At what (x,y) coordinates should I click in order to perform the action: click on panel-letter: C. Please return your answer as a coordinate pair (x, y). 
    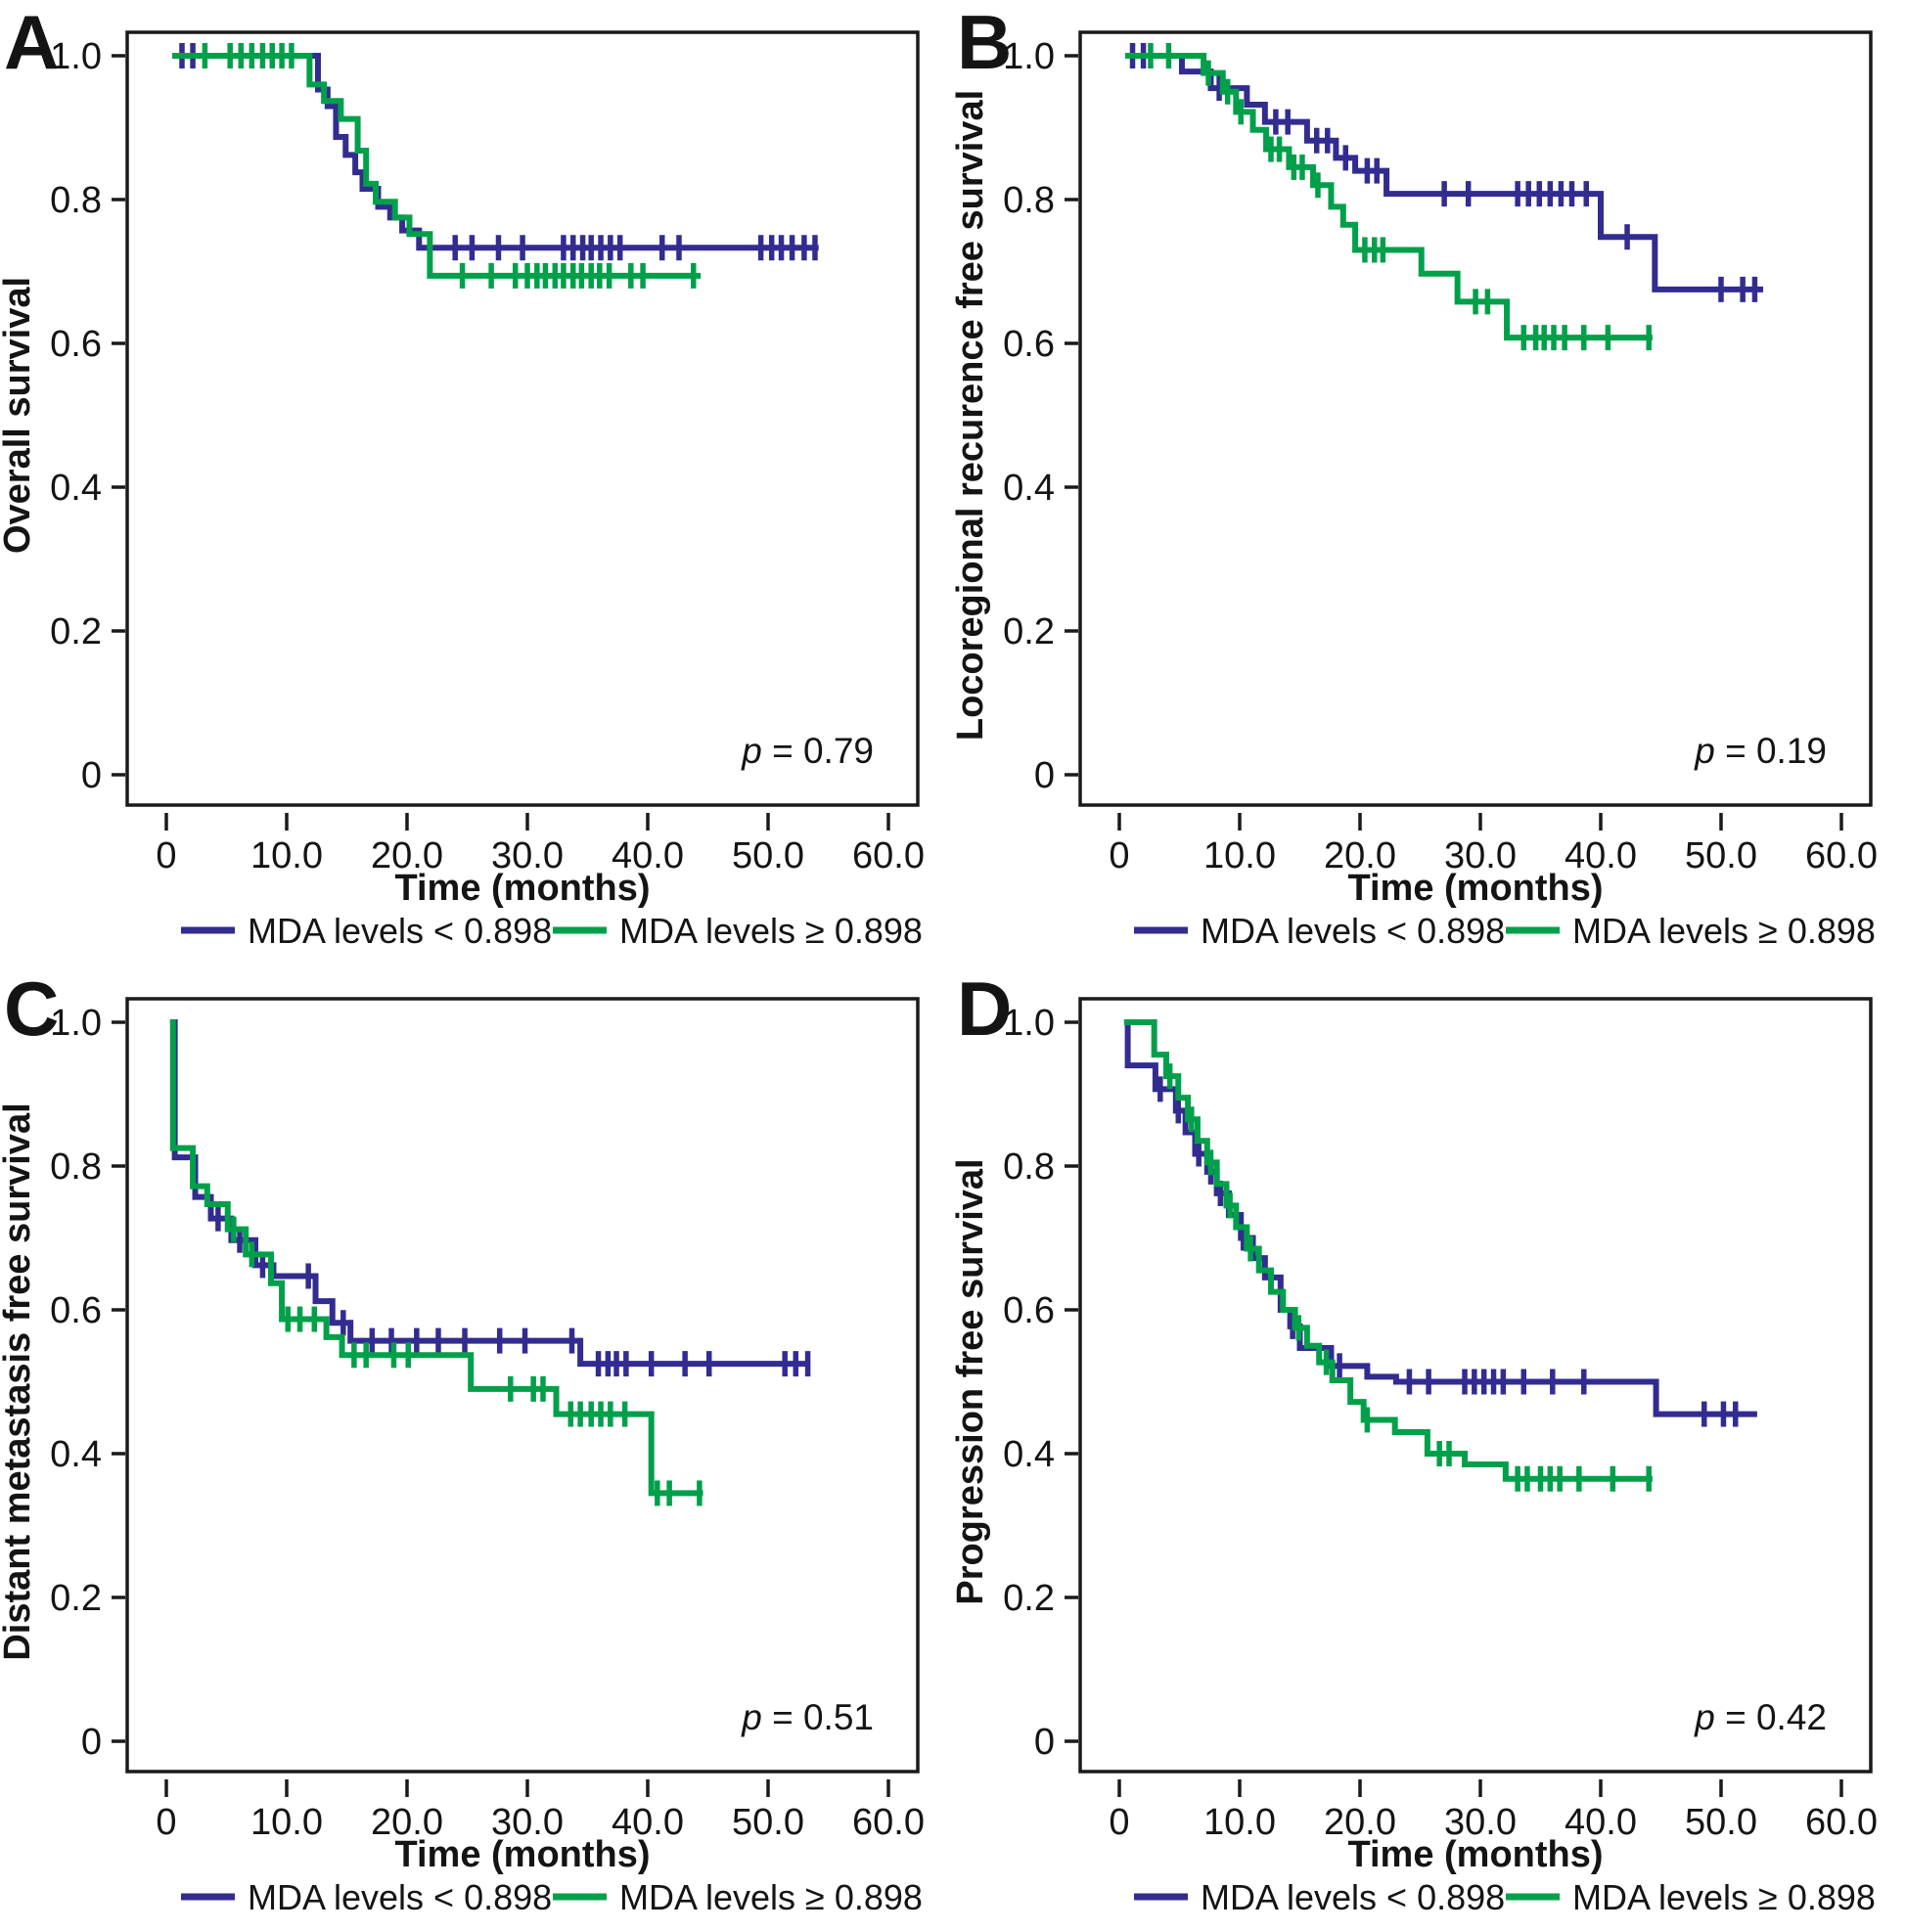
    Looking at the image, I should click on (31, 1009).